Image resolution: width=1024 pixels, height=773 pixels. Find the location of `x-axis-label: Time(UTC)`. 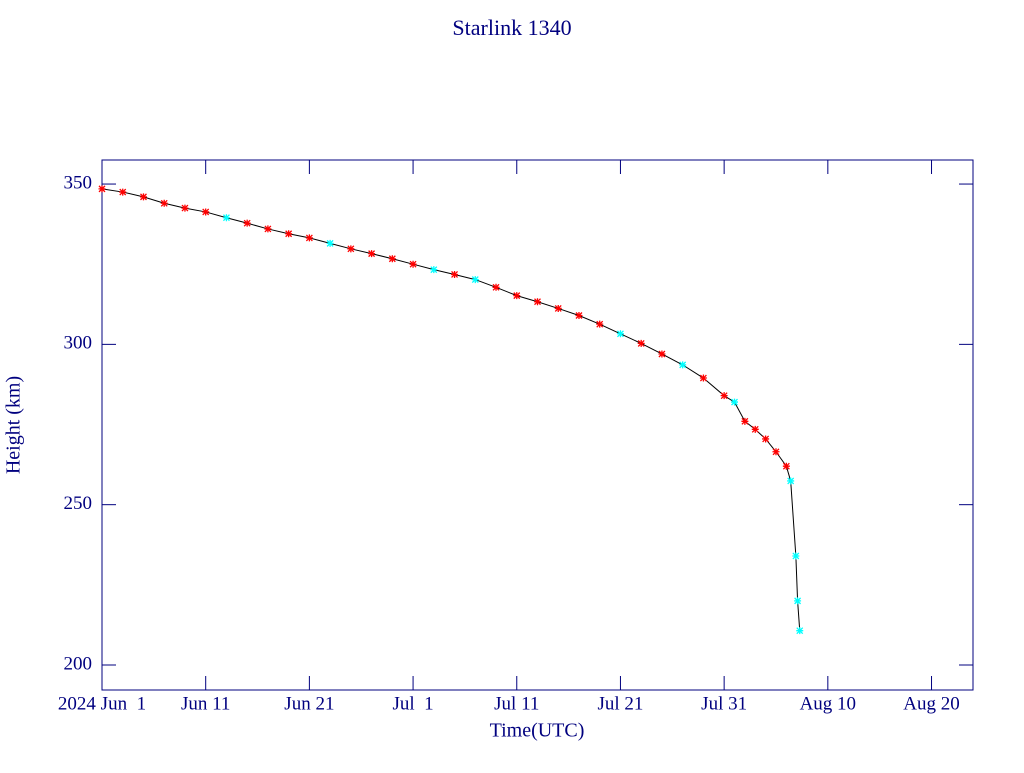

x-axis-label: Time(UTC) is located at coordinates (537, 731).